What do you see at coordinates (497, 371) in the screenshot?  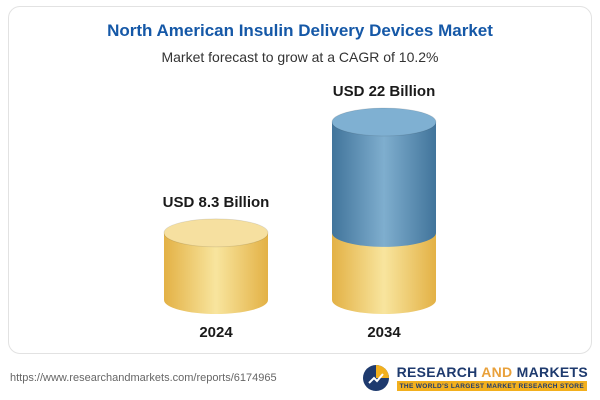 I see `logo-word-and: AND` at bounding box center [497, 371].